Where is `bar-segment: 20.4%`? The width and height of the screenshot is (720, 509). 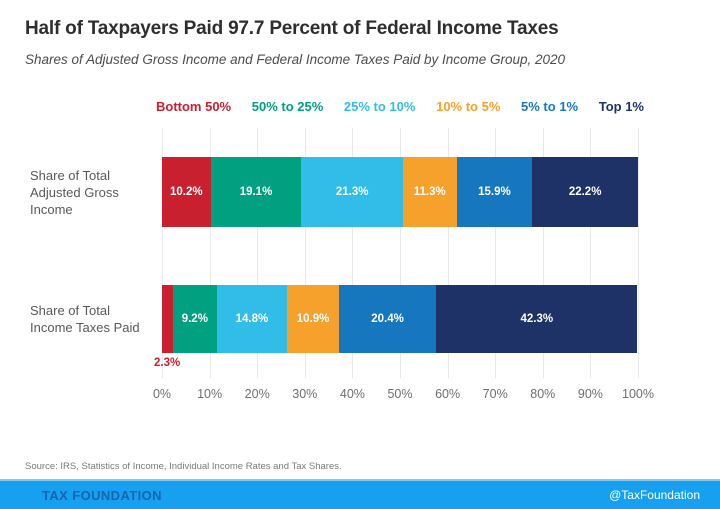
bar-segment: 20.4% is located at coordinates (388, 319).